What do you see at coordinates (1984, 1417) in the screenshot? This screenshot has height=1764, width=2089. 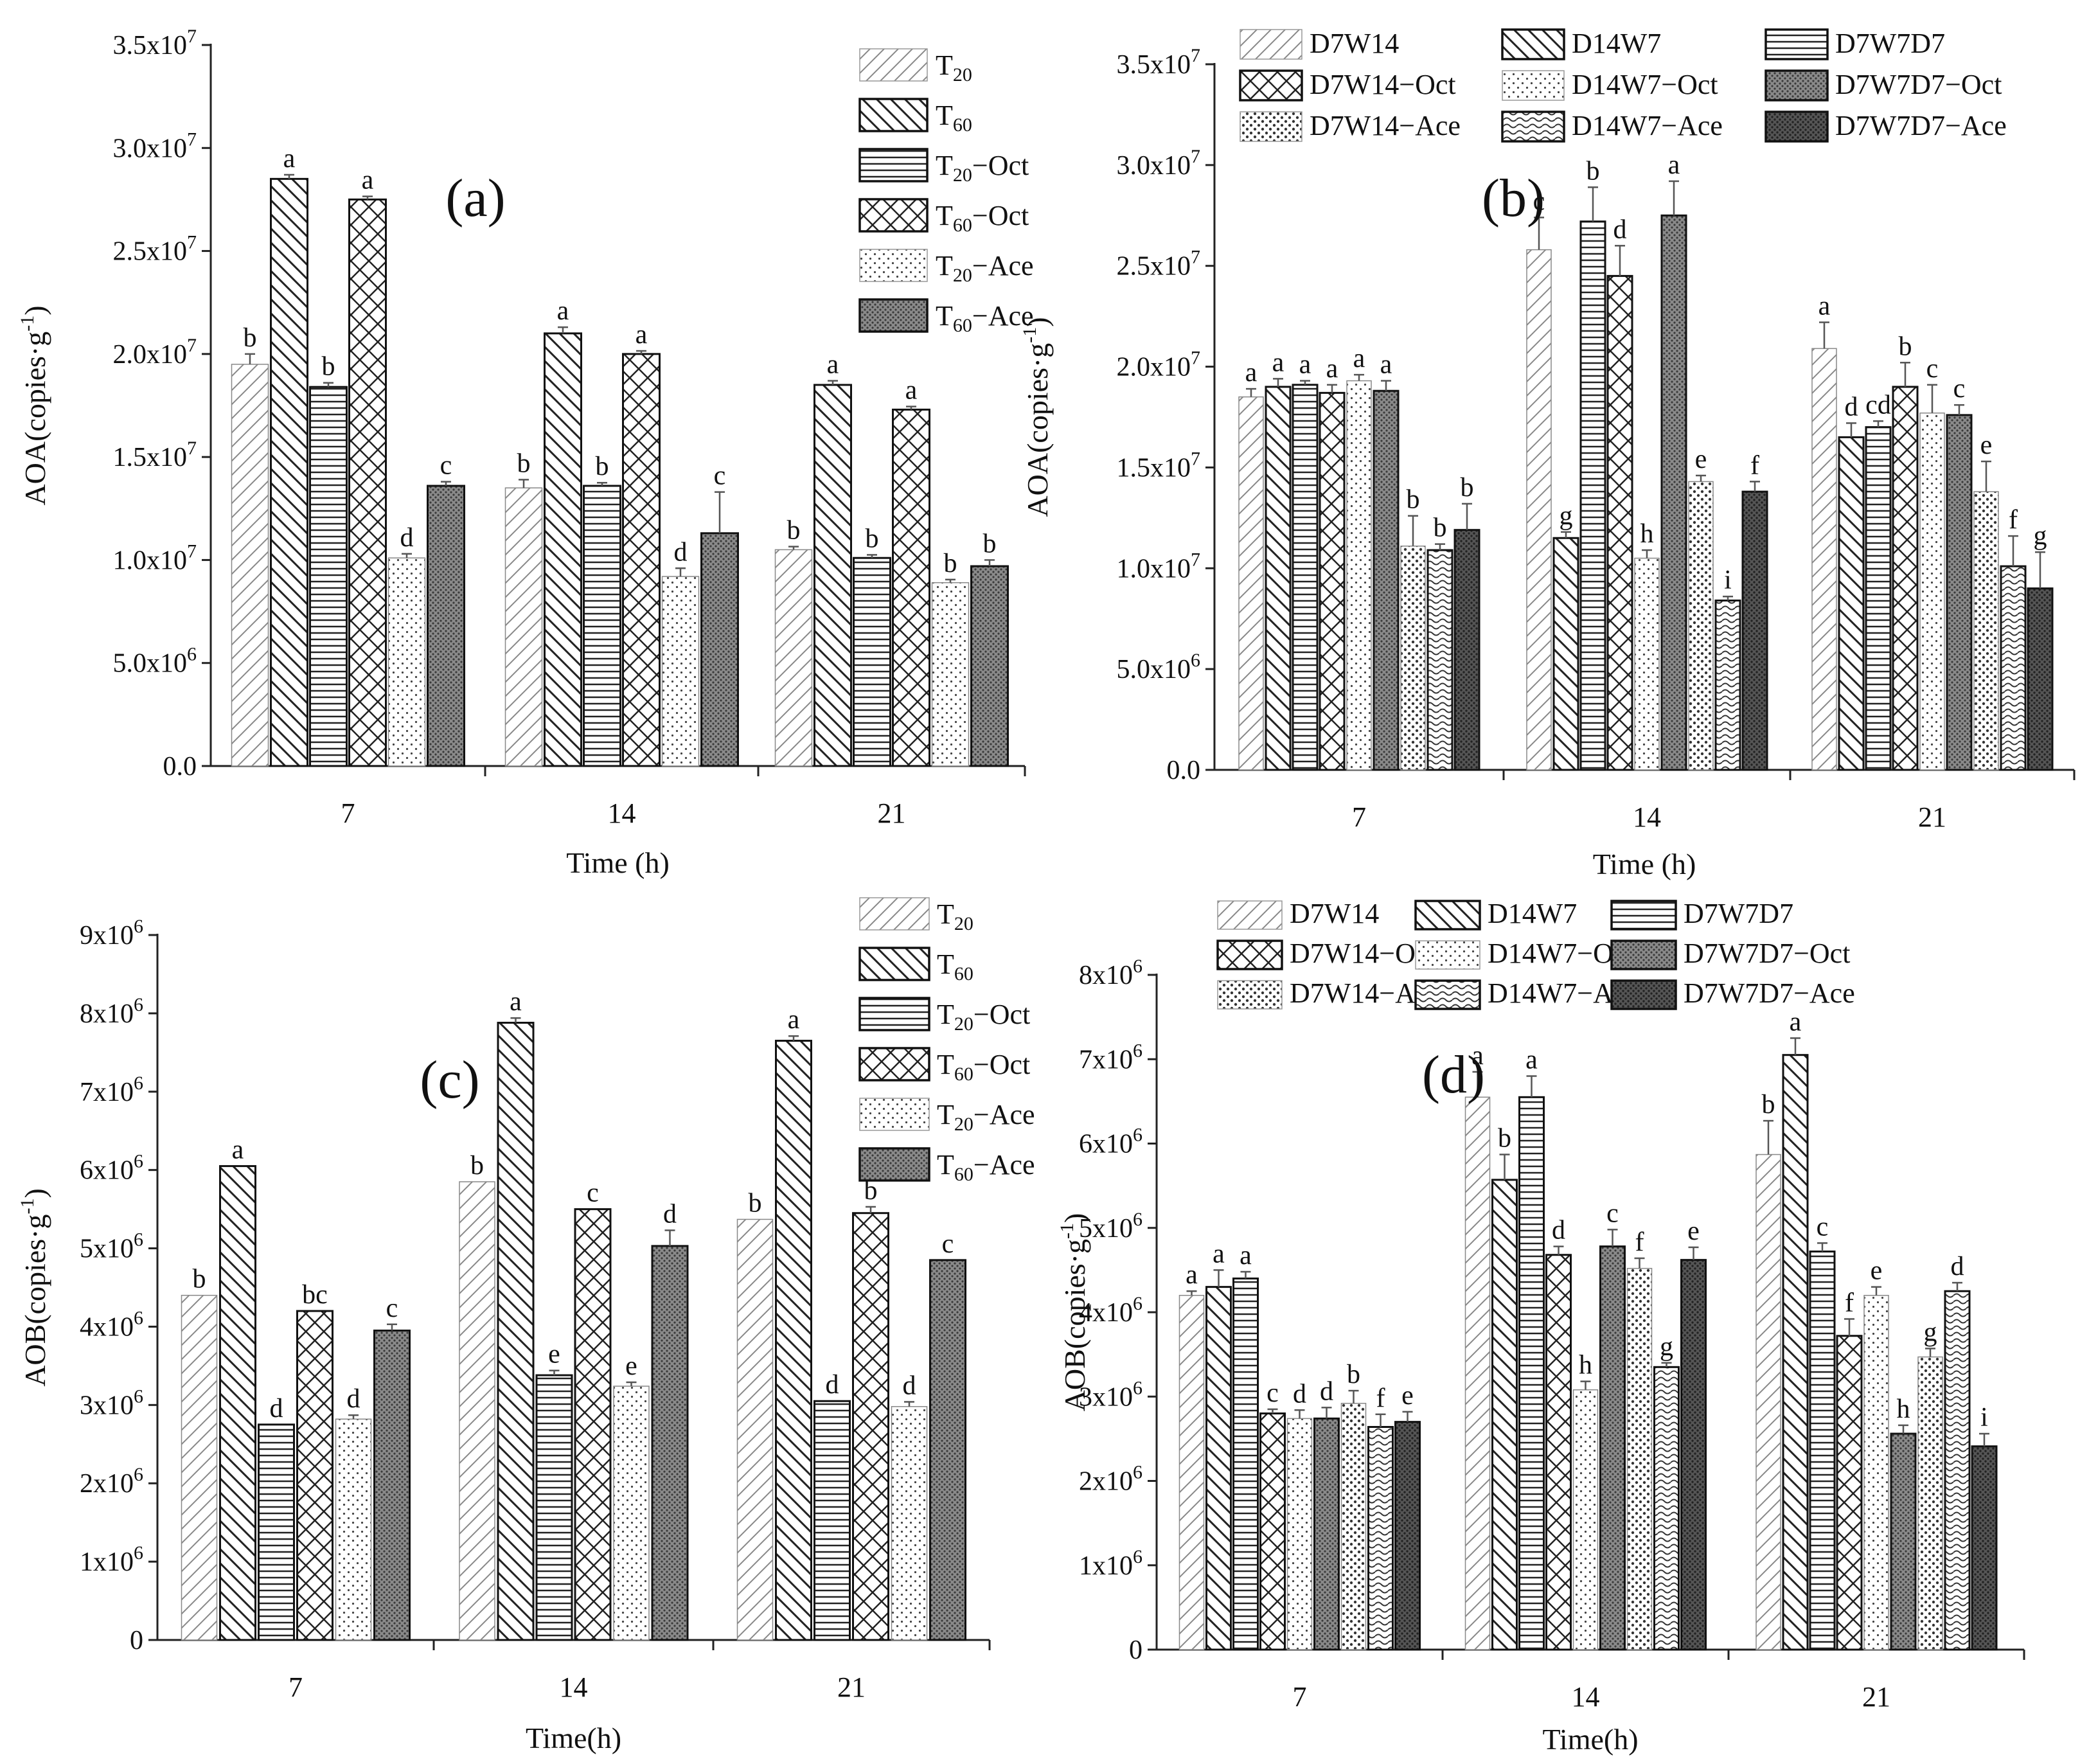 I see `significance-letter: i` at bounding box center [1984, 1417].